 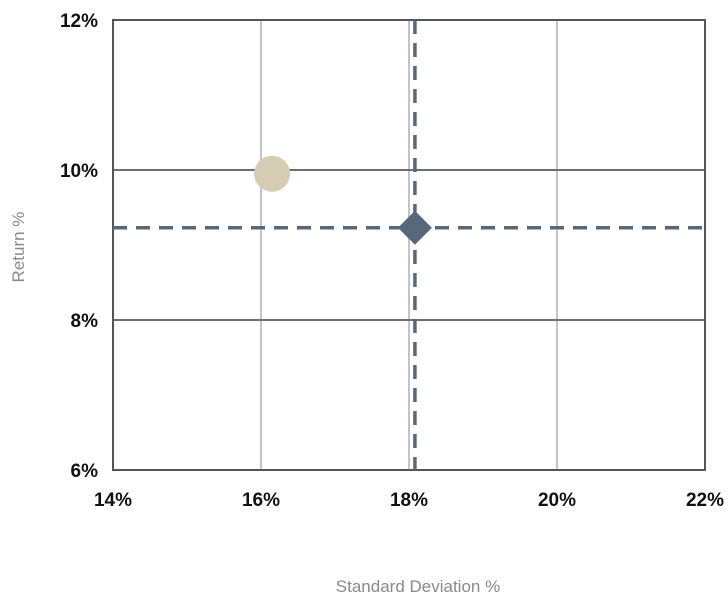 What do you see at coordinates (79, 21) in the screenshot?
I see `y-tick-label: 12%` at bounding box center [79, 21].